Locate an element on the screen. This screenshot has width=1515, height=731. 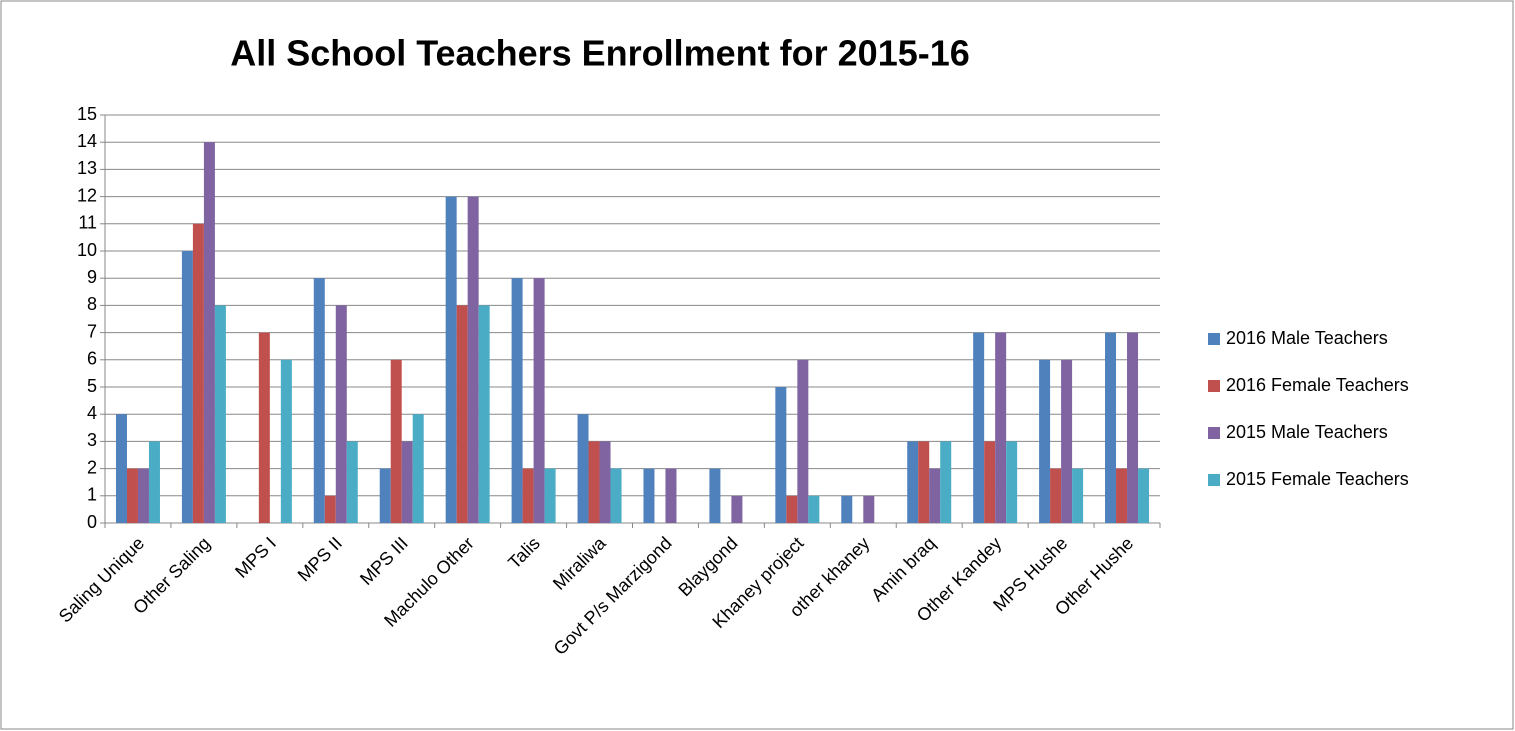
y-tick-label: 8 is located at coordinates (92, 304).